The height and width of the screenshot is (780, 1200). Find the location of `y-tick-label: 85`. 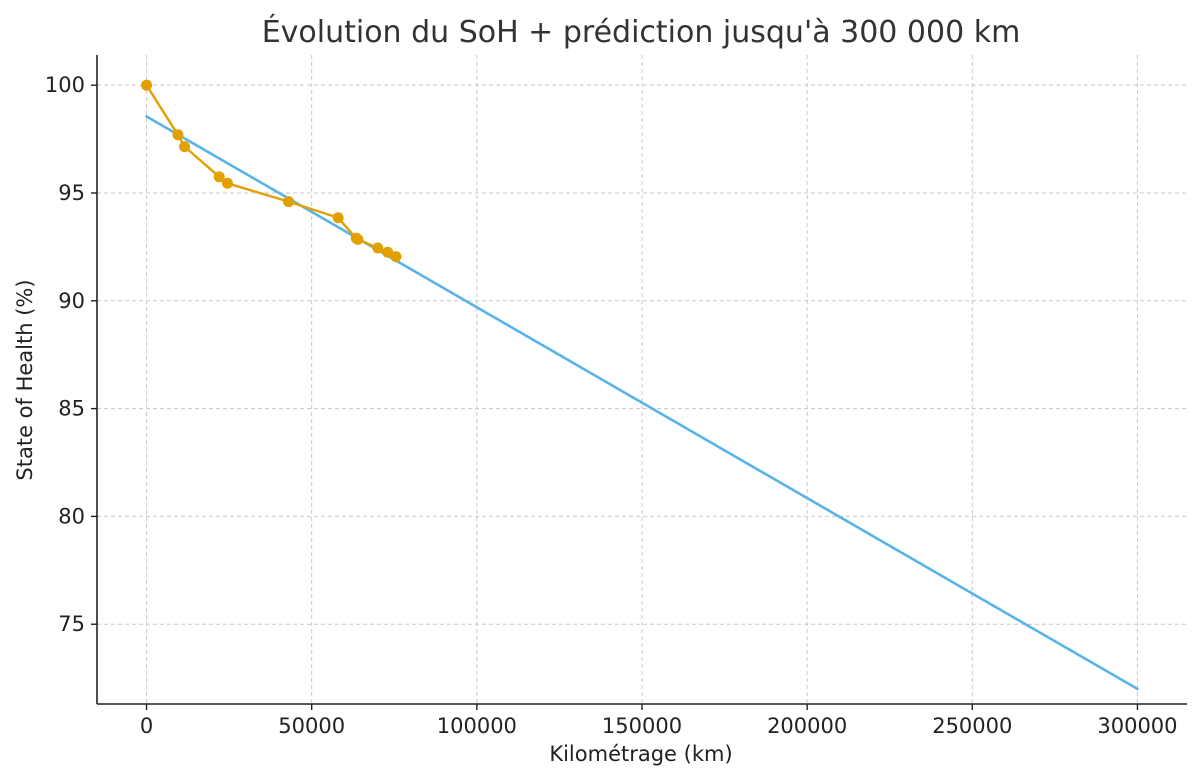

y-tick-label: 85 is located at coordinates (71, 409).